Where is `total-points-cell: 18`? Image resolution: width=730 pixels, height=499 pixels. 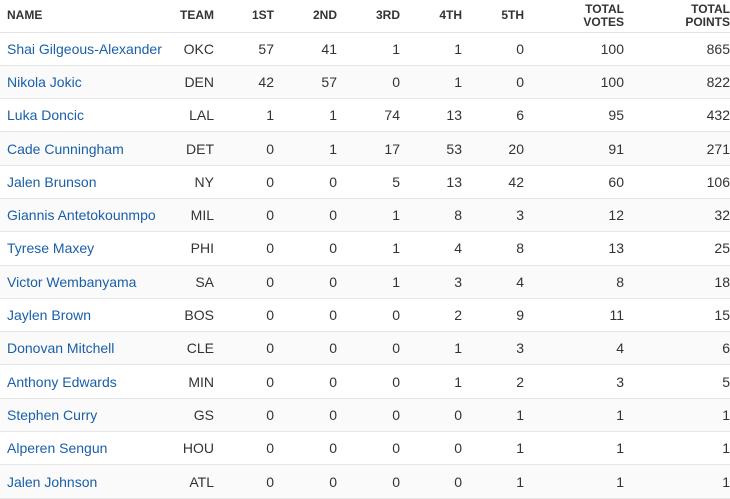 total-points-cell: 18 is located at coordinates (680, 282).